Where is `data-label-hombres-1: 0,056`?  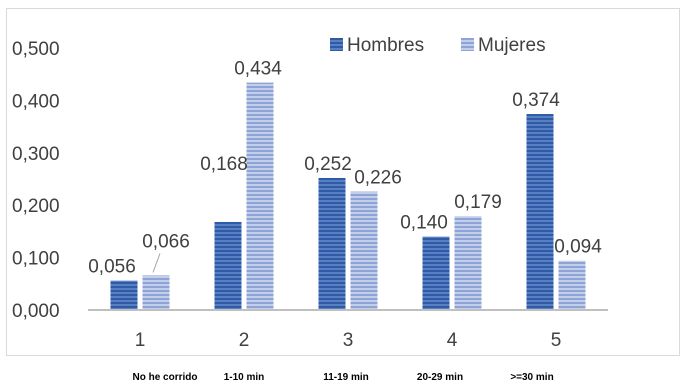 data-label-hombres-1: 0,056 is located at coordinates (112, 267).